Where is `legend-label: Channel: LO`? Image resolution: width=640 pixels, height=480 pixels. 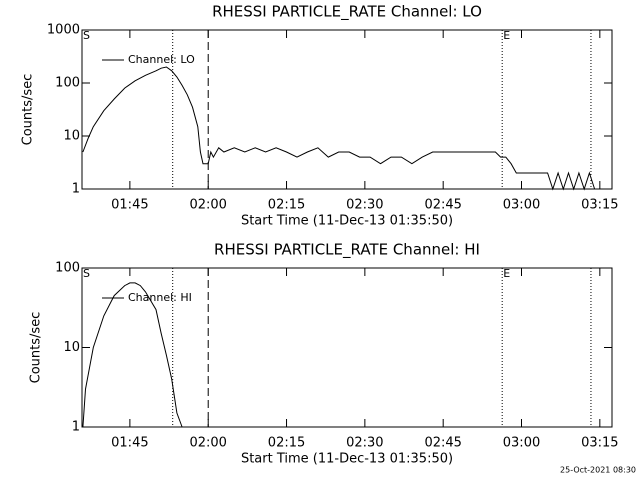 legend-label: Channel: LO is located at coordinates (161, 59).